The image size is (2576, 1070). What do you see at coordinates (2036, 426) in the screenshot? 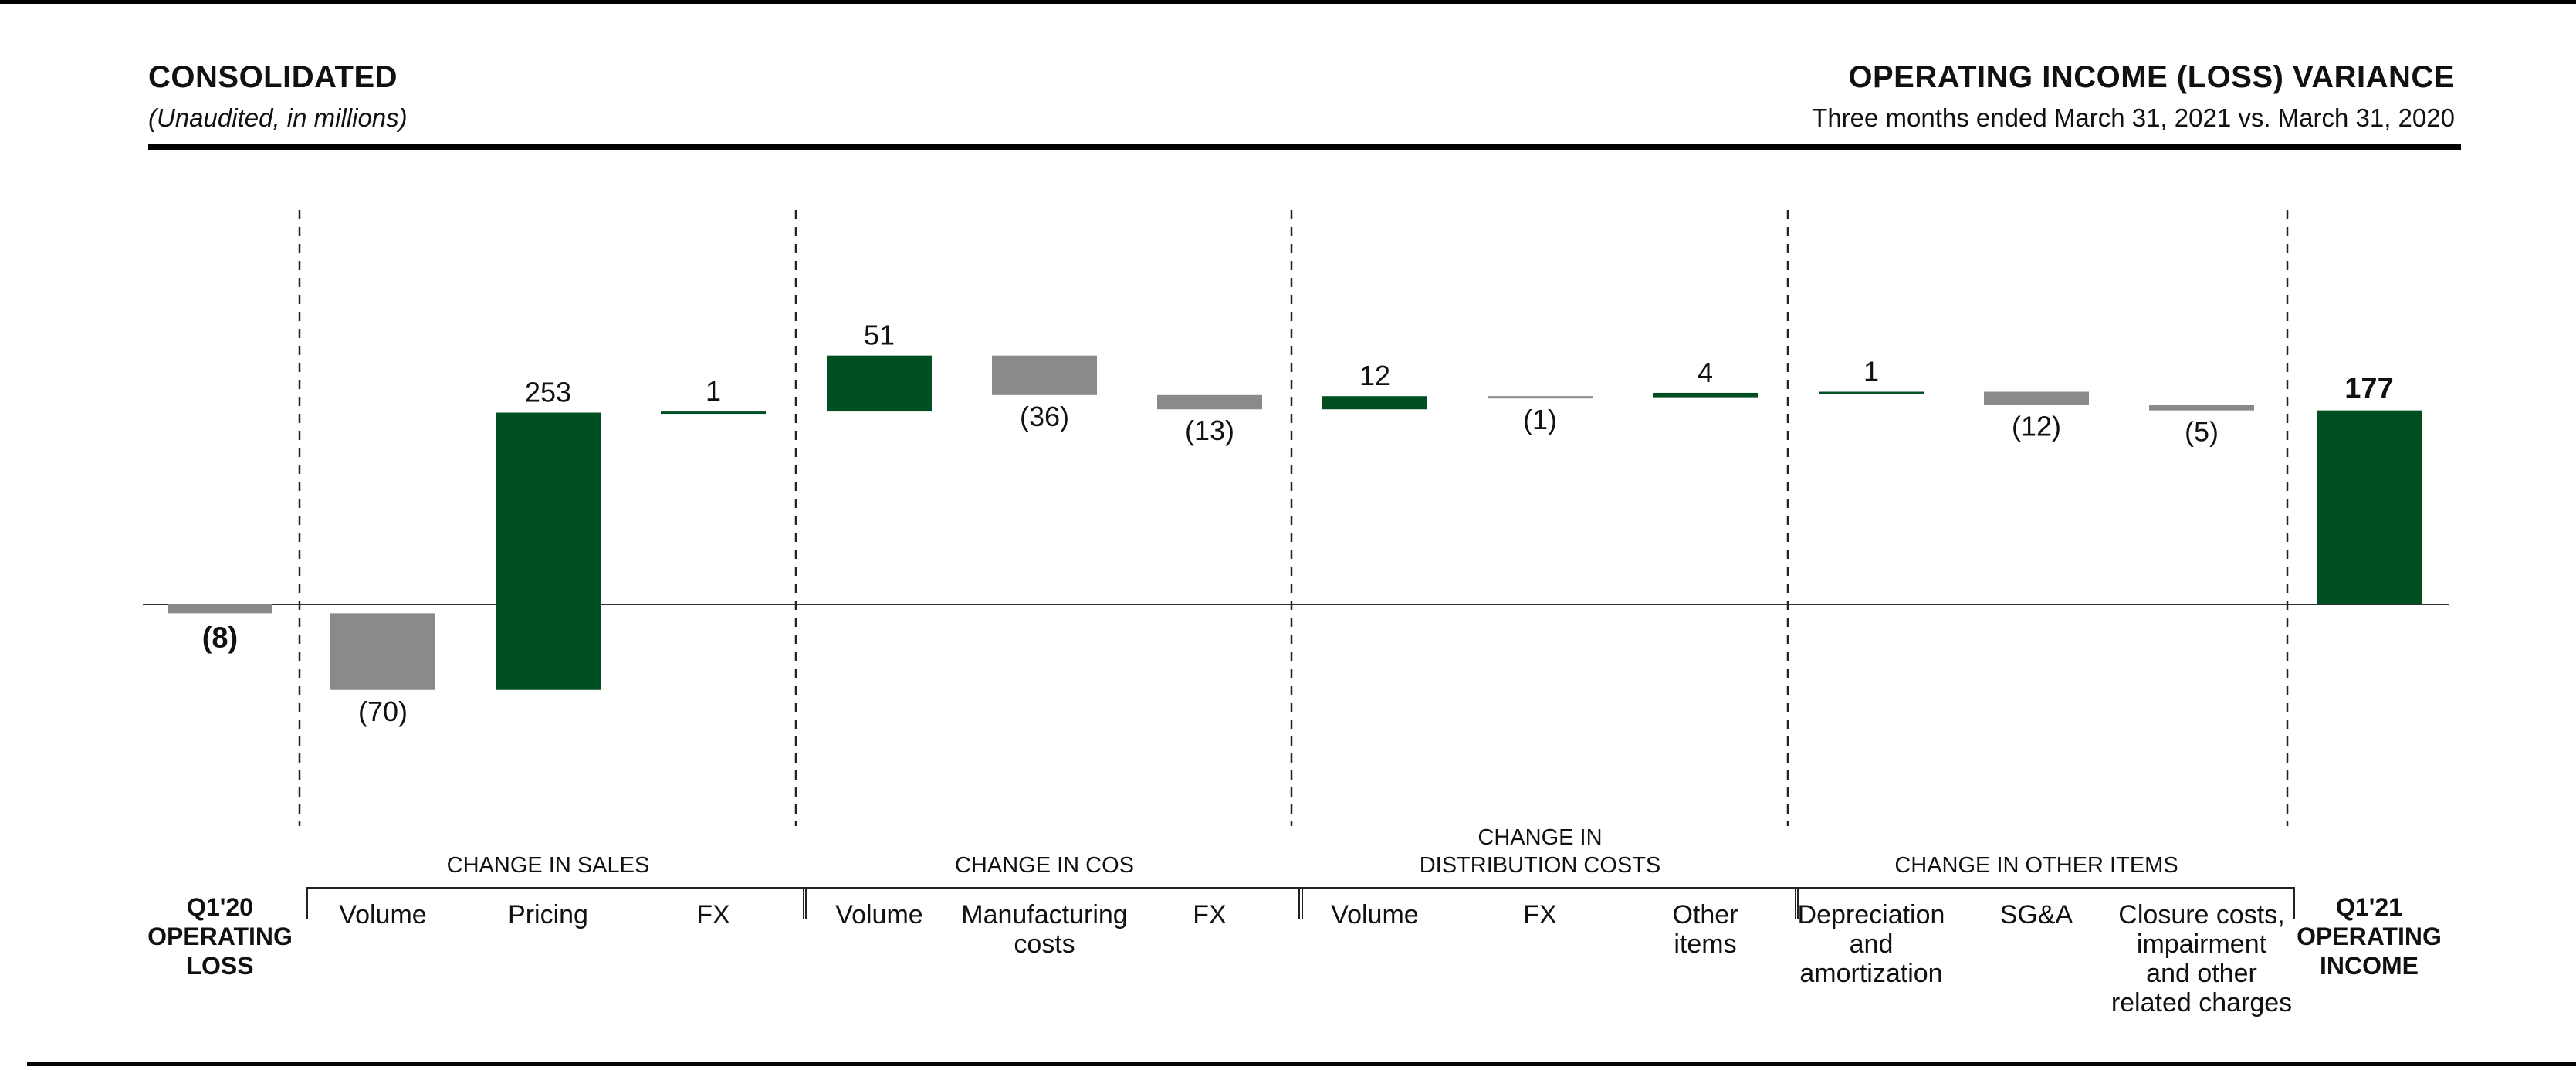
I see `data-label: (12)` at bounding box center [2036, 426].